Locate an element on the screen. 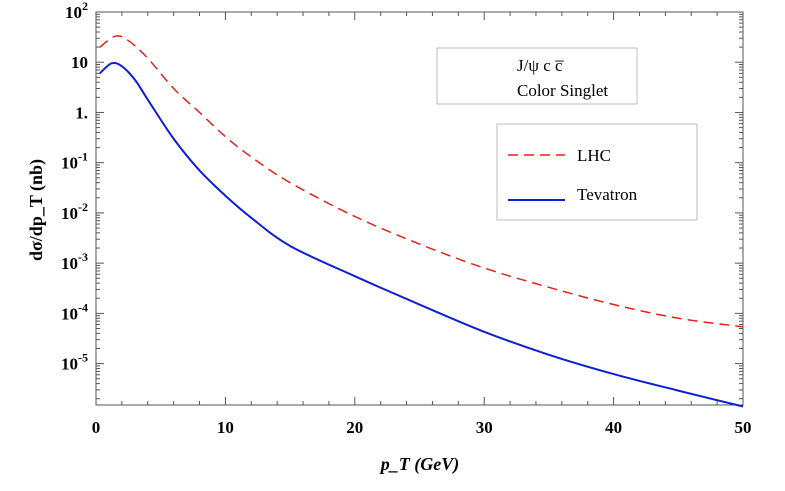 The height and width of the screenshot is (491, 785). x-tick-label: 0 is located at coordinates (96, 427).